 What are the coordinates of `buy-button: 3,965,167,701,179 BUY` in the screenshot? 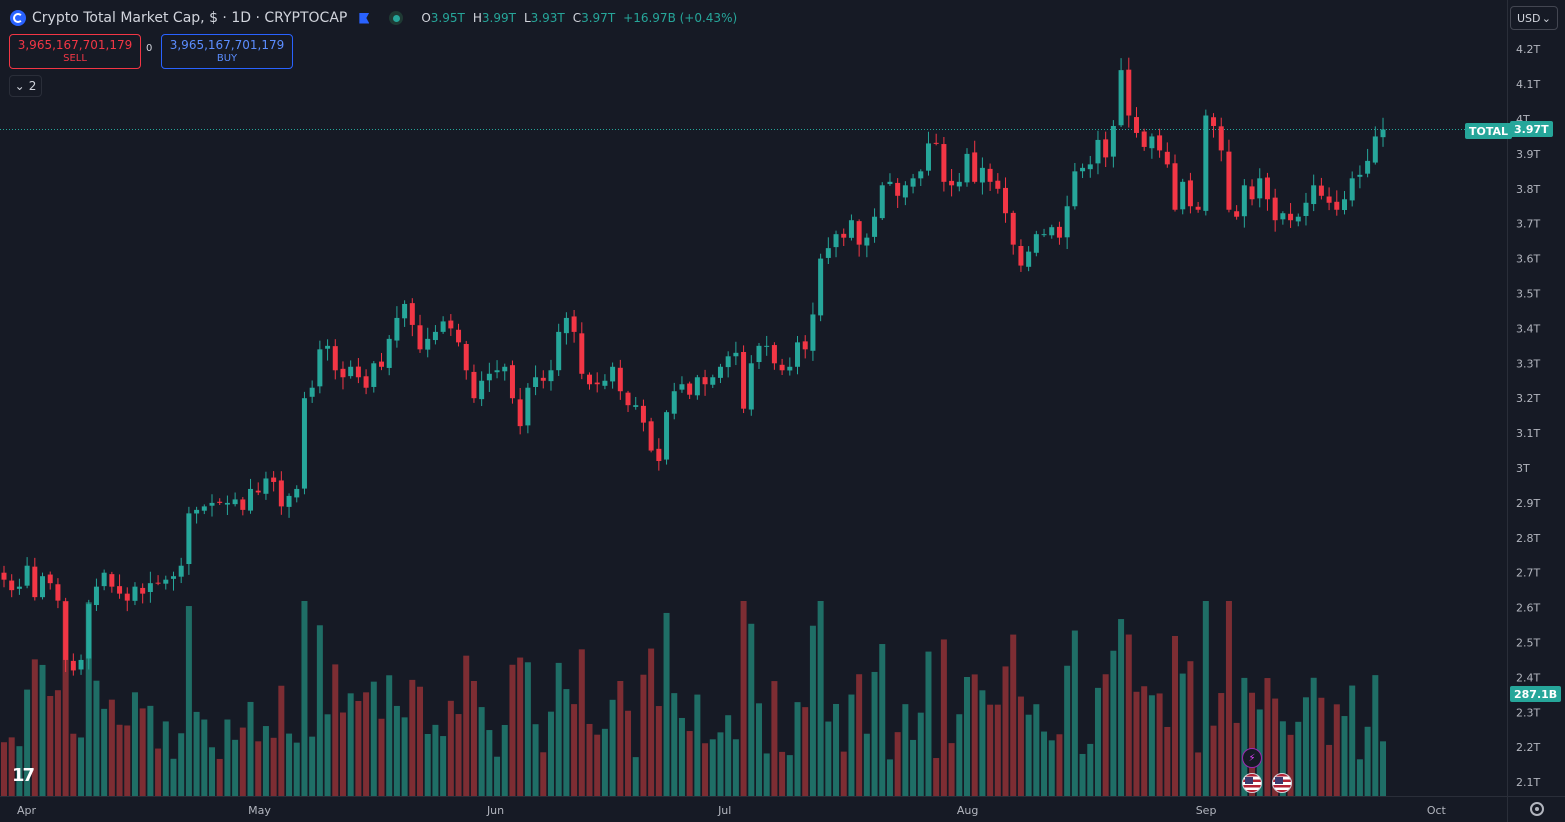 It's located at (227, 51).